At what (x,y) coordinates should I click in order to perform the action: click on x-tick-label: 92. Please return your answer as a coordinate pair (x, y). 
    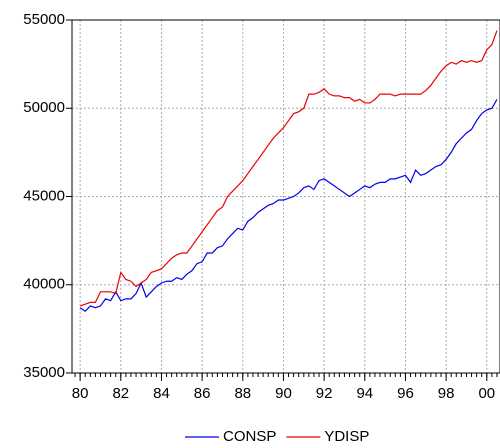
    Looking at the image, I should click on (324, 393).